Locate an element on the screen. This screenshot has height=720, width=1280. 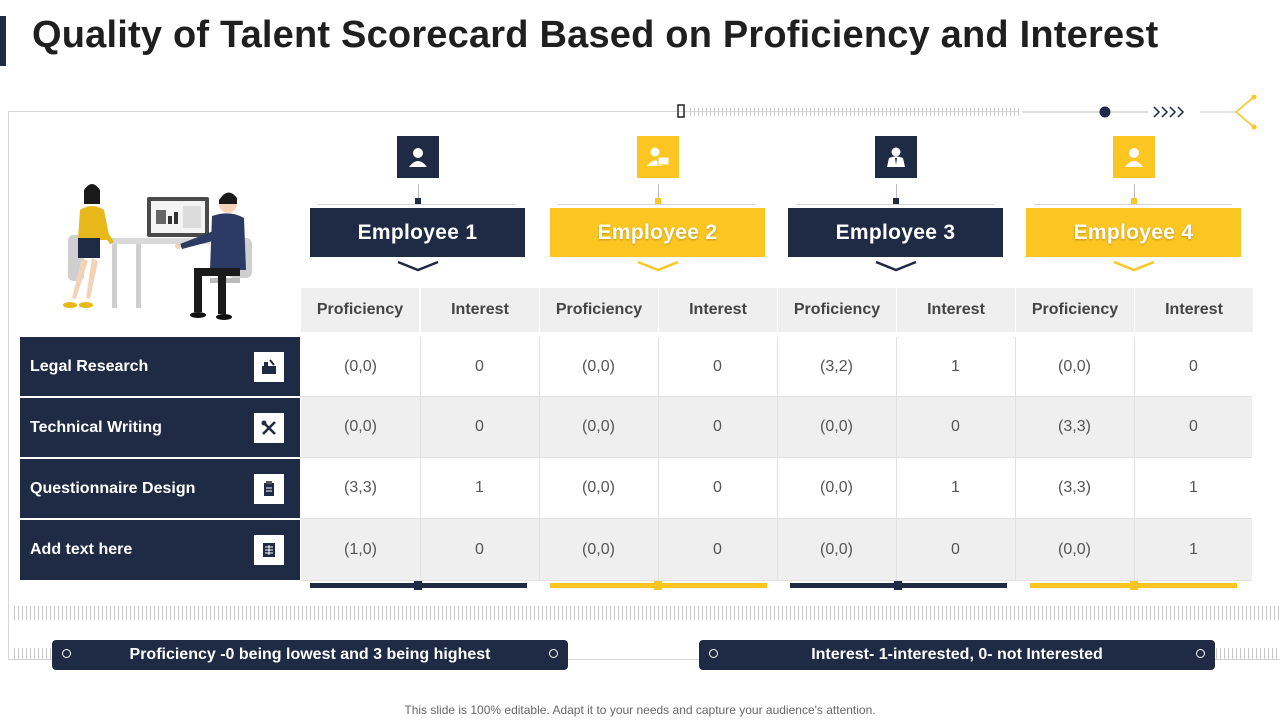
row-label-legal-research: Legal Research is located at coordinates (160, 366).